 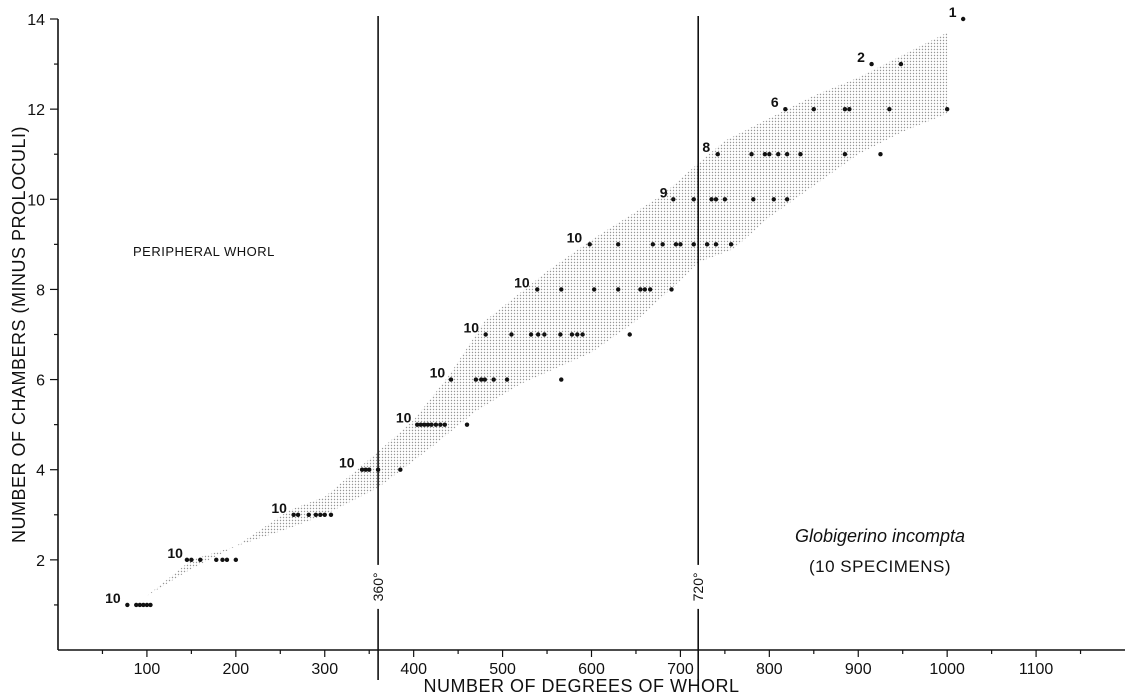 What do you see at coordinates (591, 669) in the screenshot?
I see `x-tick-label: 600` at bounding box center [591, 669].